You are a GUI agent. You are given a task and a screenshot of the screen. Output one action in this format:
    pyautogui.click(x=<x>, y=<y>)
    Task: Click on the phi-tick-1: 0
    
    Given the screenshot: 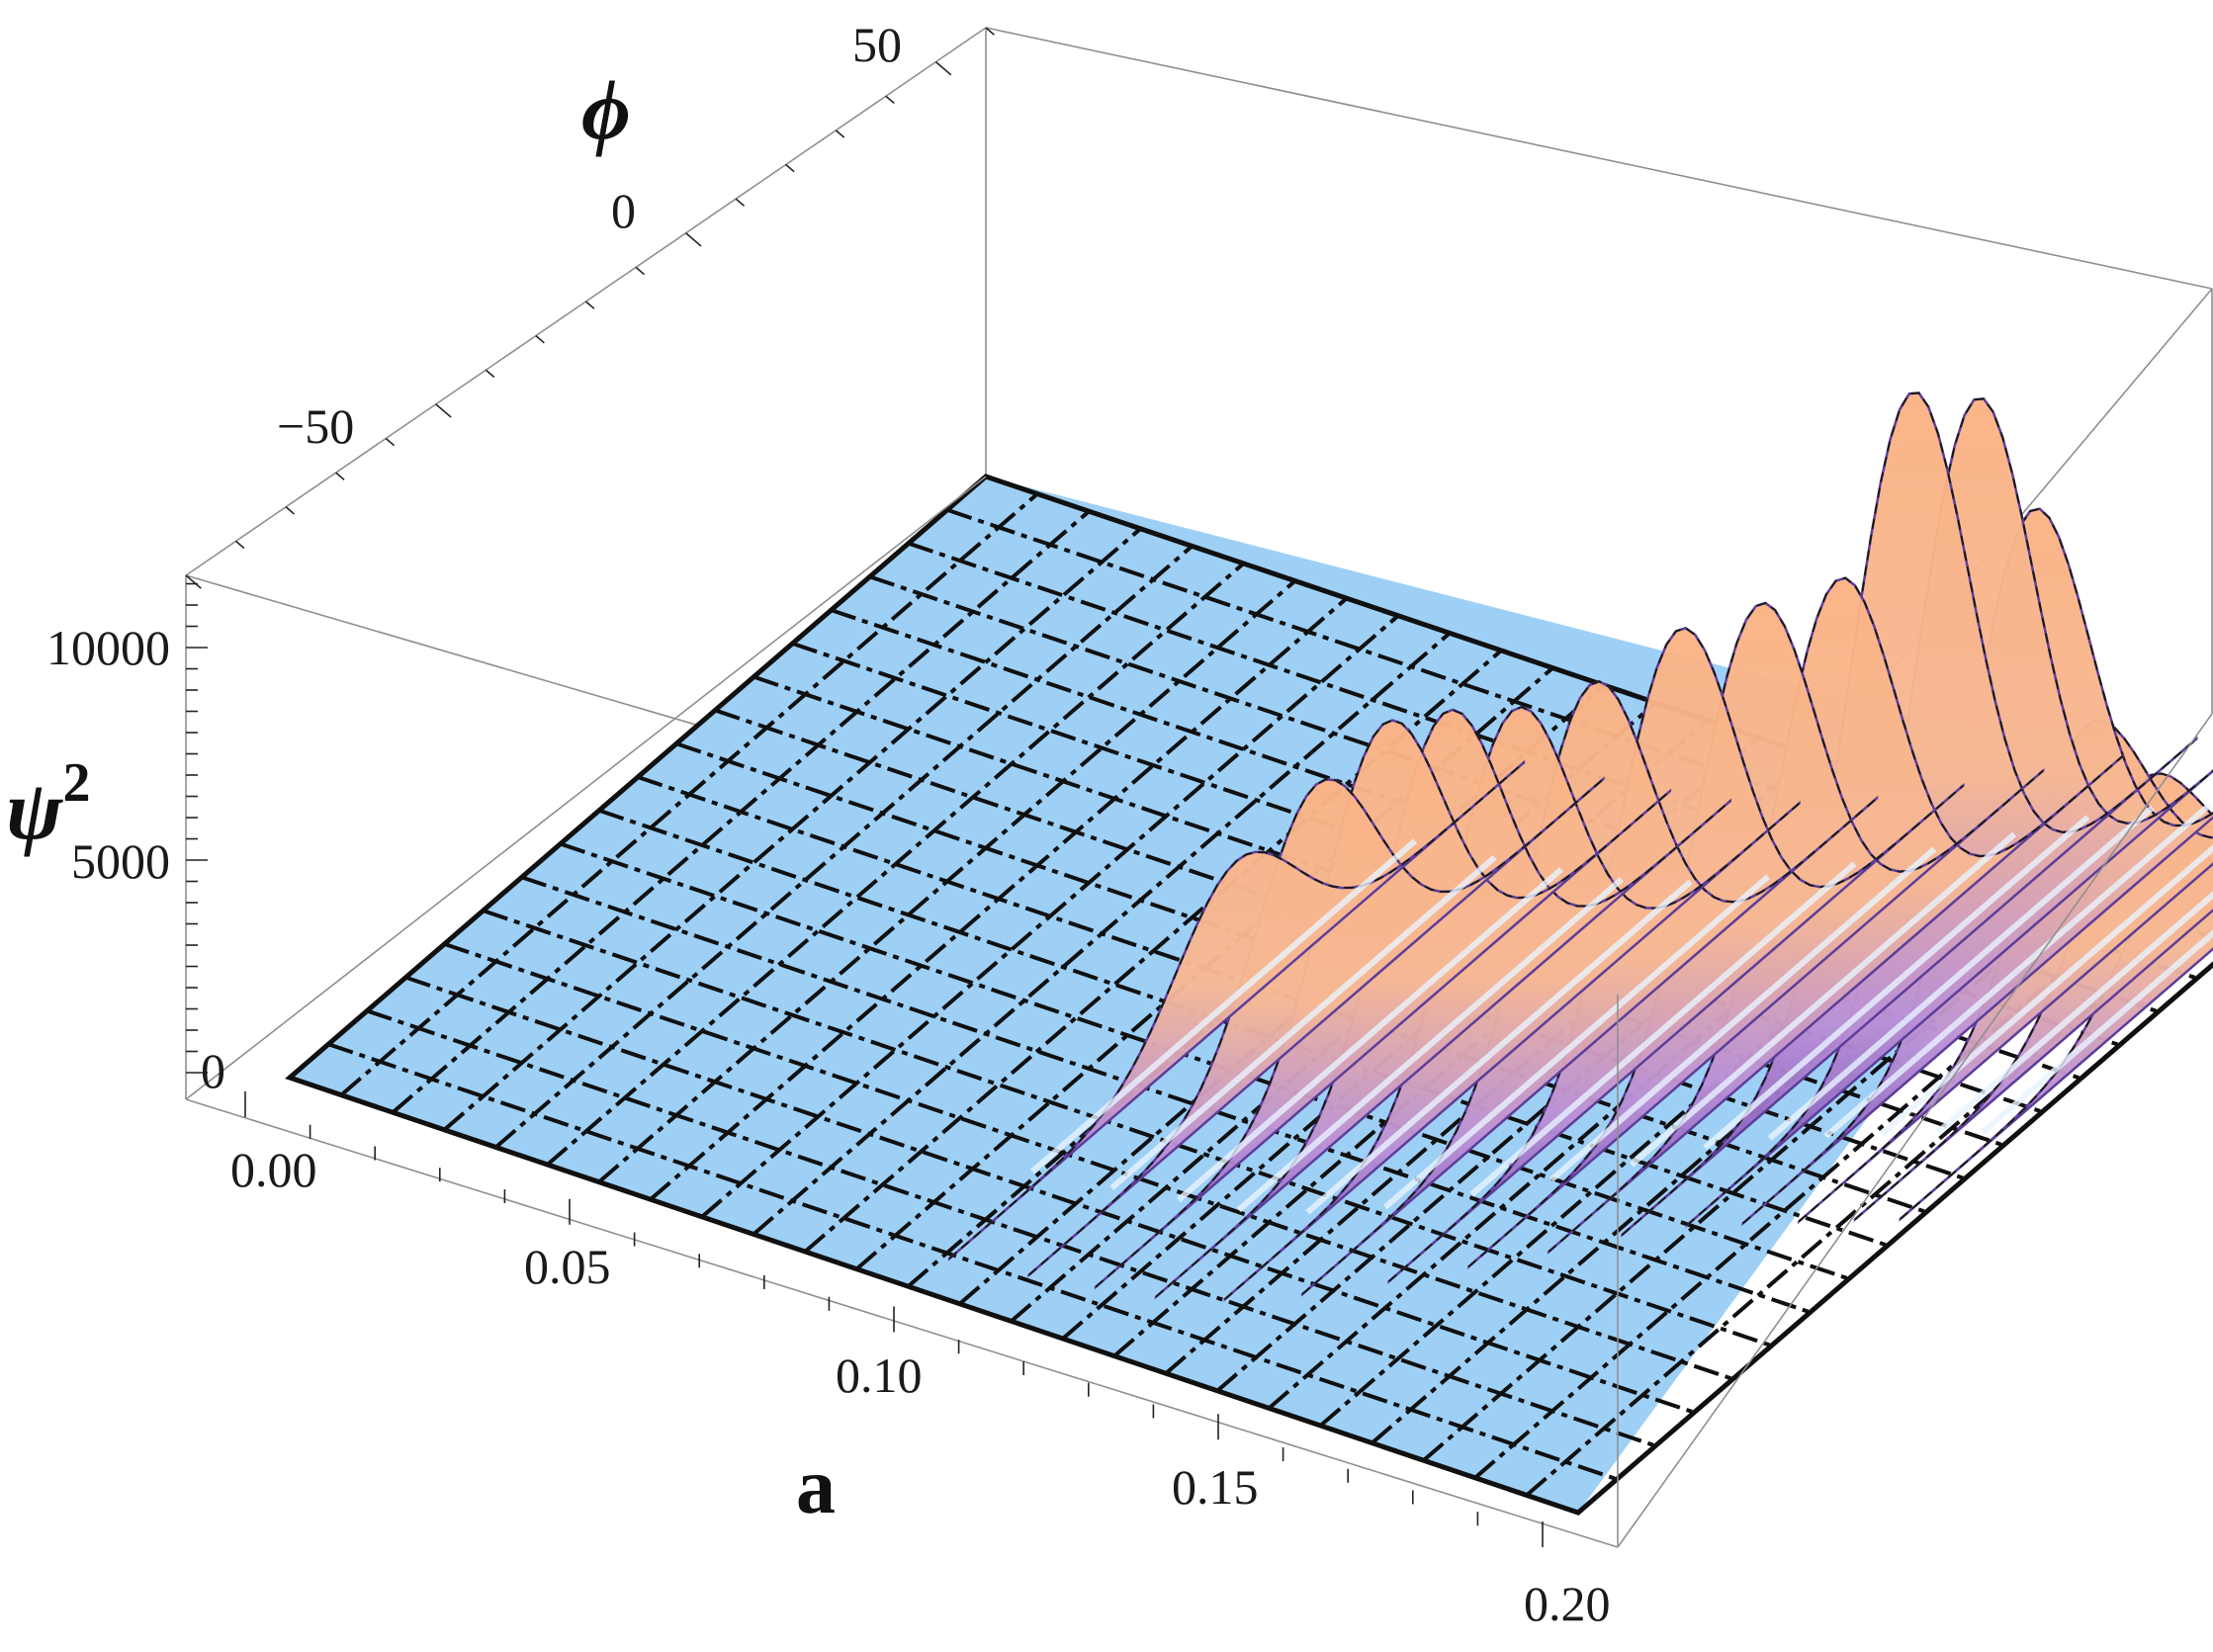 What is the action you would take?
    pyautogui.click(x=623, y=210)
    